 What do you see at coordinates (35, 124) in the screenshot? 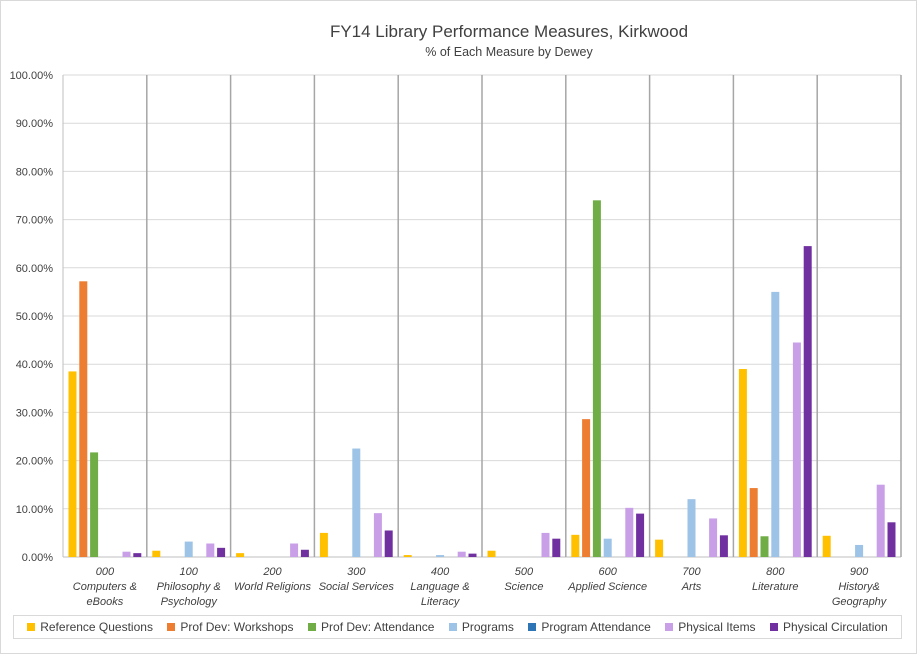
I see `y-tick-label: 90.00%` at bounding box center [35, 124].